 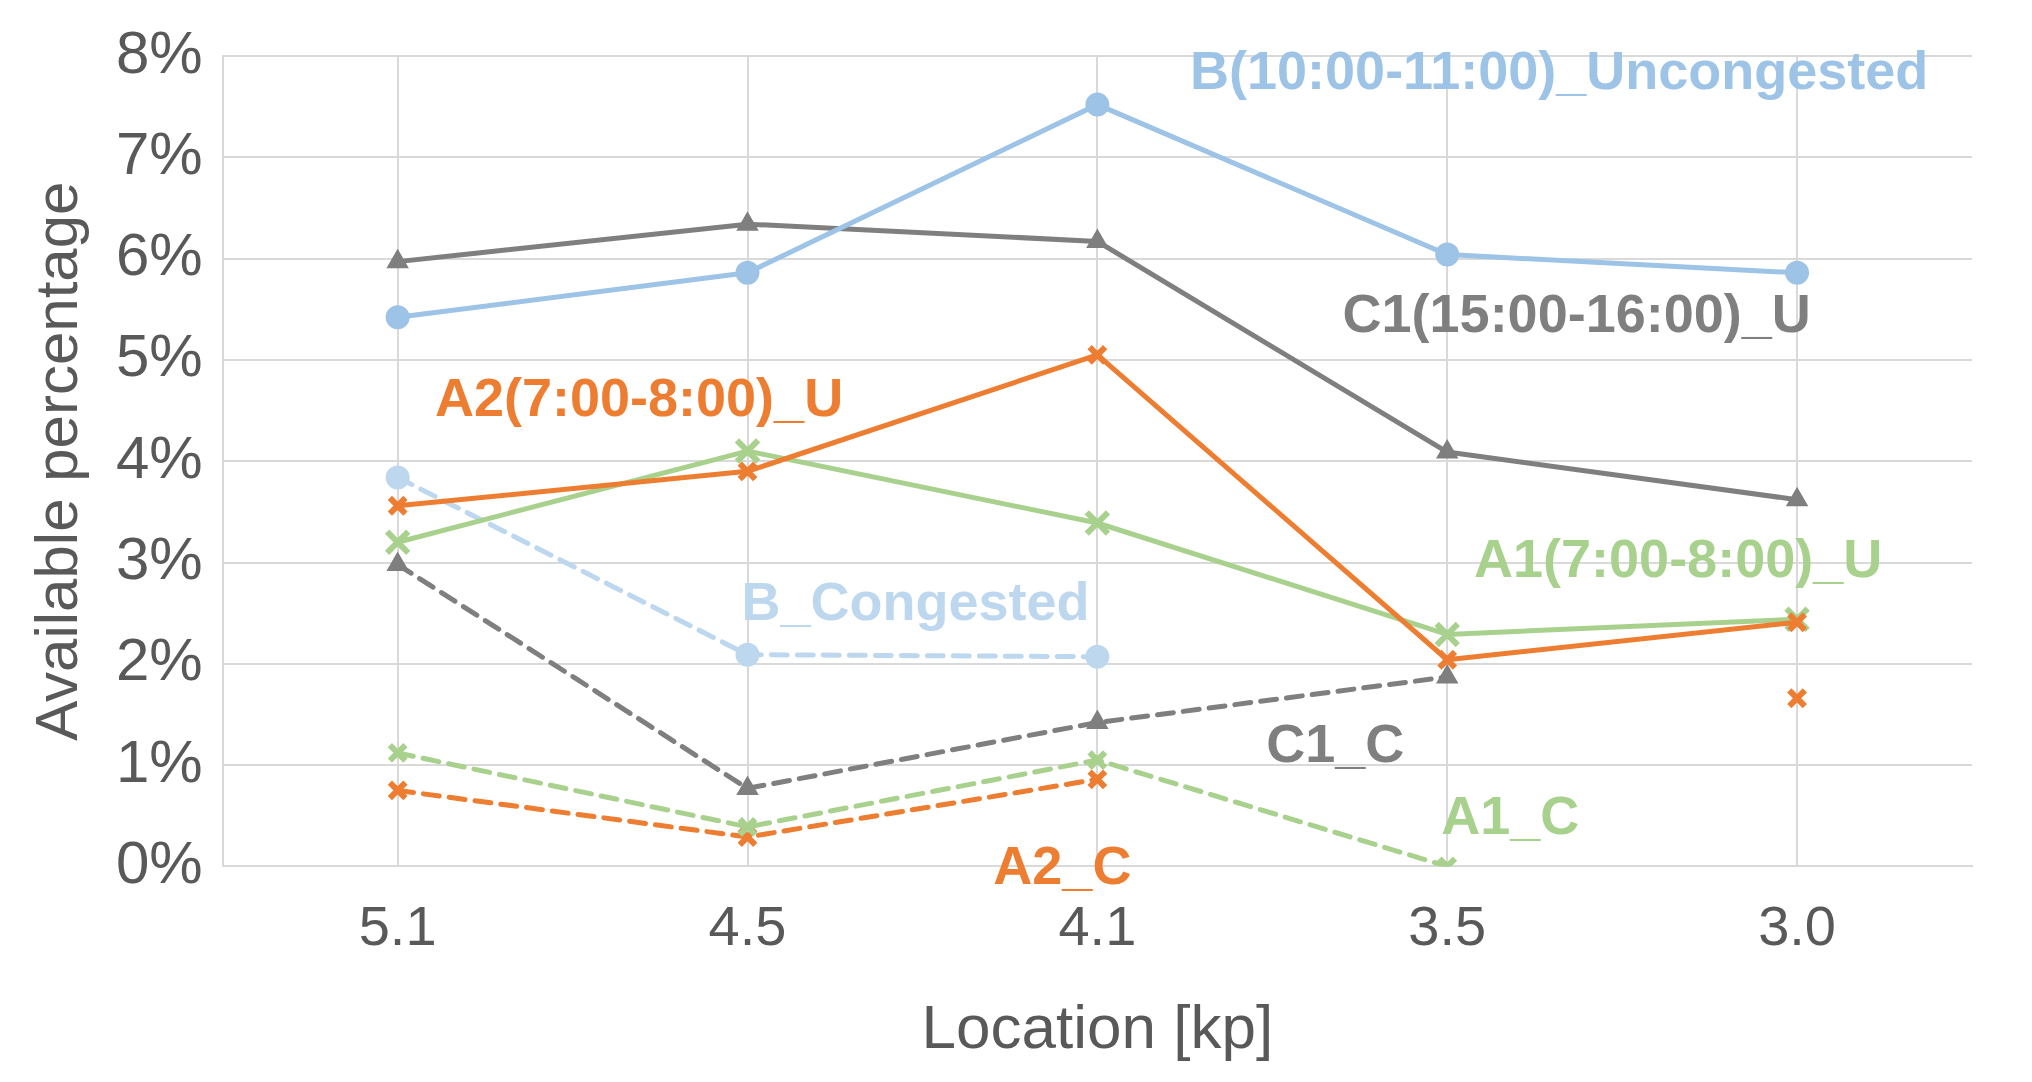 What do you see at coordinates (159, 52) in the screenshot?
I see `y-tick-label: 8%` at bounding box center [159, 52].